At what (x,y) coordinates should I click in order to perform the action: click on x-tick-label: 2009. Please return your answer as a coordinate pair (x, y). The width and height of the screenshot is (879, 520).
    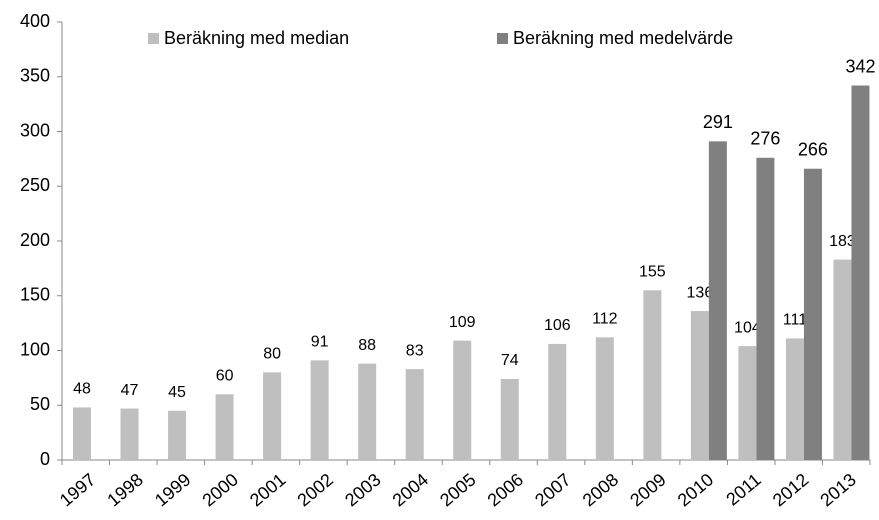
    Looking at the image, I should click on (648, 489).